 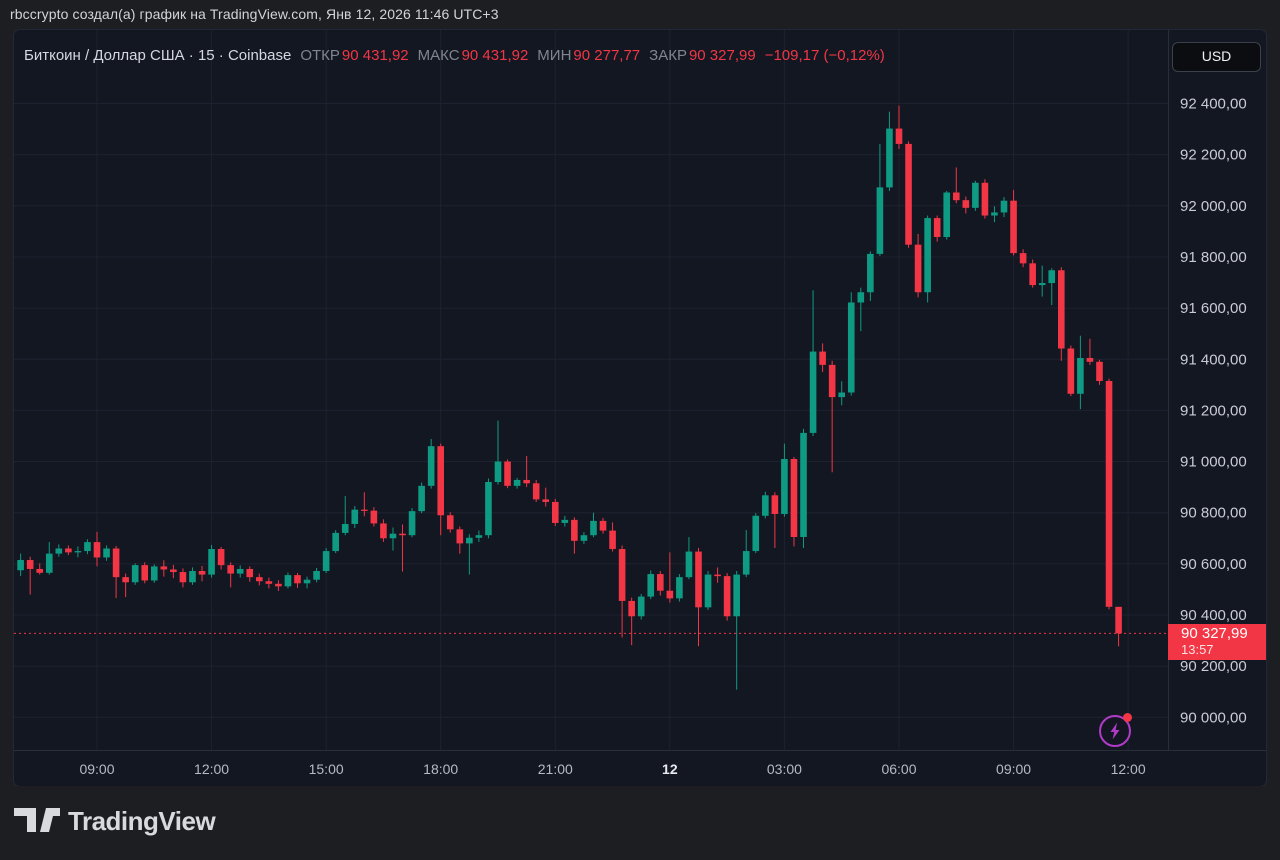 What do you see at coordinates (1213, 717) in the screenshot?
I see `price-tick-label: 90 000,00` at bounding box center [1213, 717].